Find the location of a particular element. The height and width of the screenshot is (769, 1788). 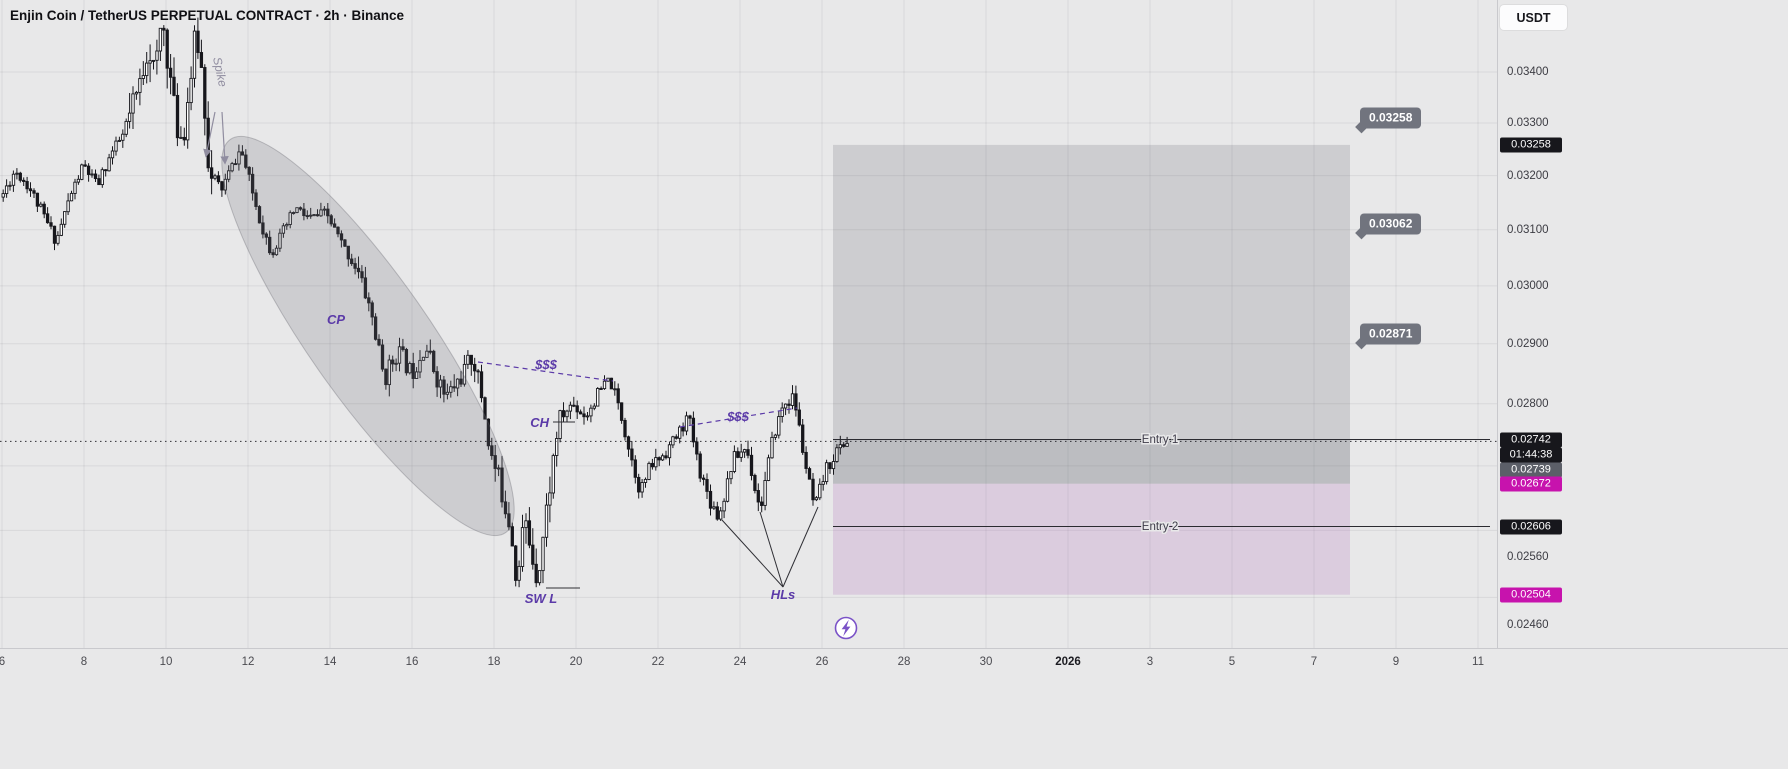

price-level-label: 0.02504 is located at coordinates (1531, 595).